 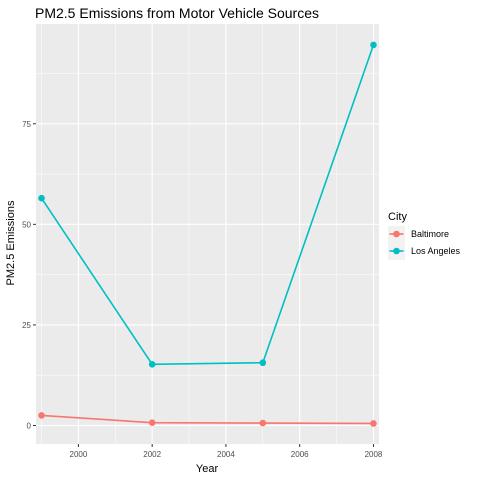 I want to click on y-tick-label: 25, so click(x=26, y=325).